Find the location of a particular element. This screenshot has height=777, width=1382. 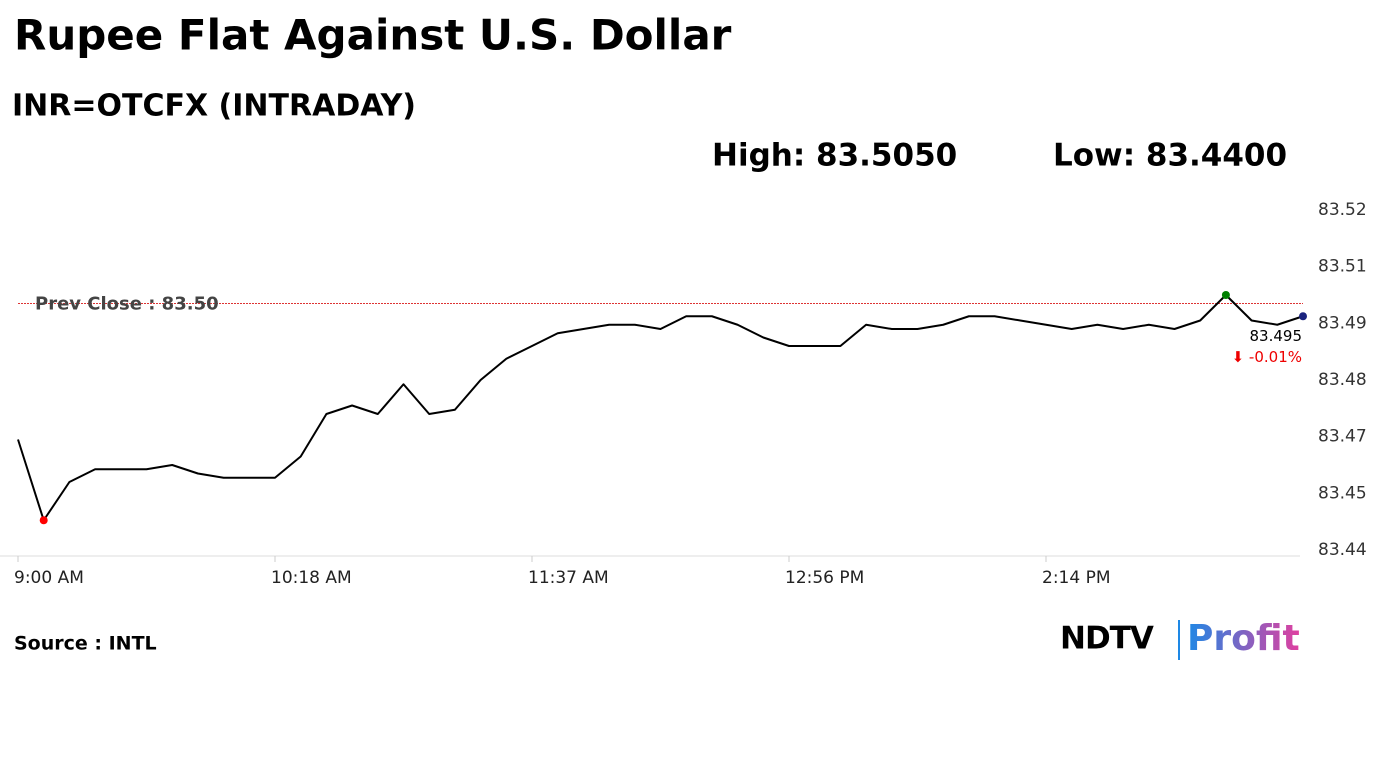

y-tick-label: 83.52 is located at coordinates (1342, 210).